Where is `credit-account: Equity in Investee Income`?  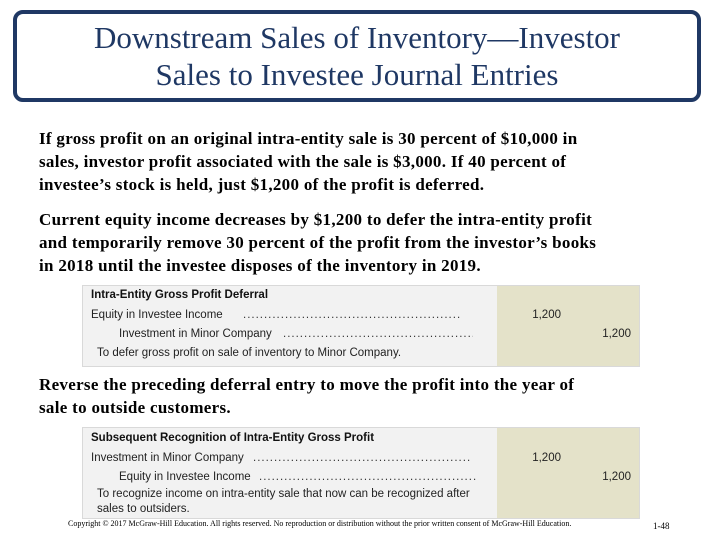 credit-account: Equity in Investee Income is located at coordinates (185, 477).